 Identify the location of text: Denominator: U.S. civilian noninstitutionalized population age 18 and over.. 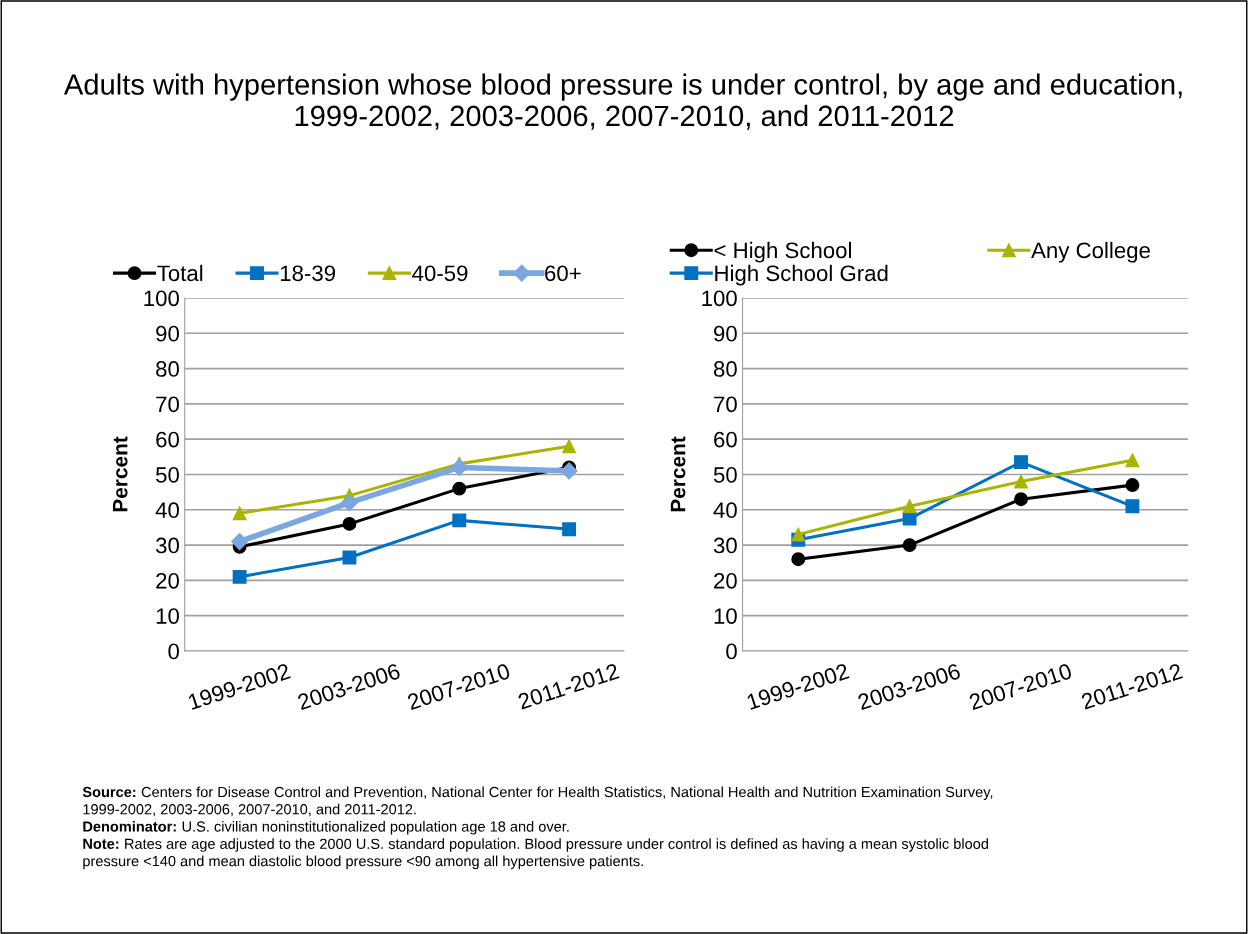
(326, 827).